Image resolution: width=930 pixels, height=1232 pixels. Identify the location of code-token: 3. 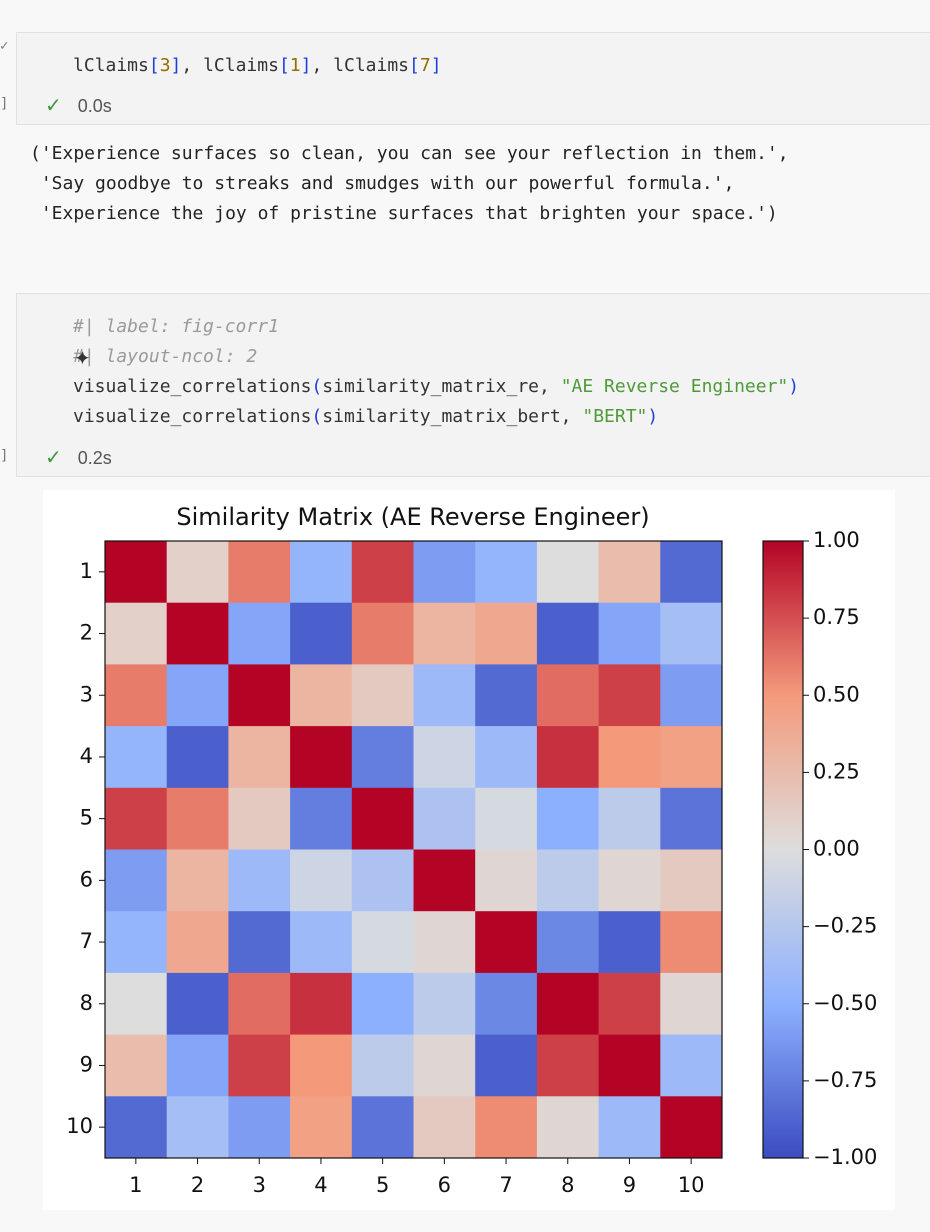
(165, 65).